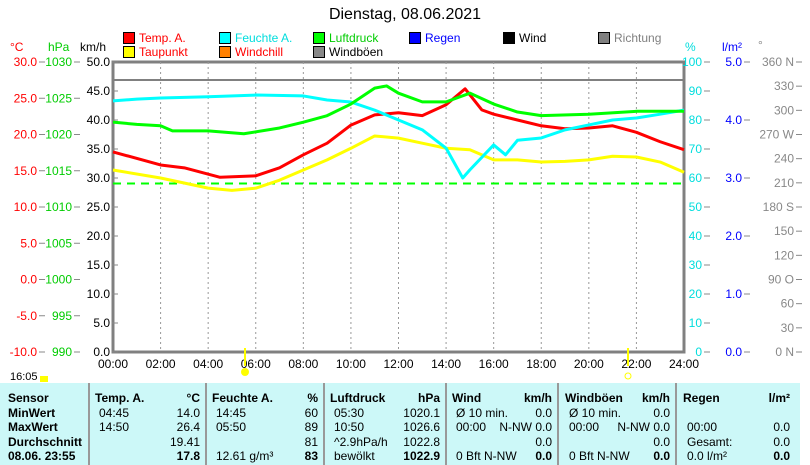 The height and width of the screenshot is (465, 810). What do you see at coordinates (784, 255) in the screenshot?
I see `deg-tick-label: 120` at bounding box center [784, 255].